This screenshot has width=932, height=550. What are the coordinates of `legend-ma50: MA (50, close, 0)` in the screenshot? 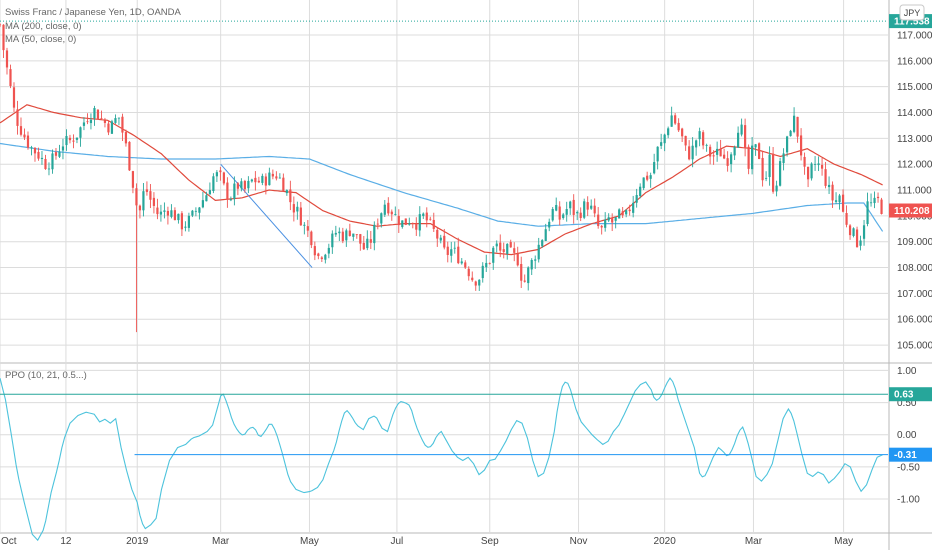 It's located at (40, 39).